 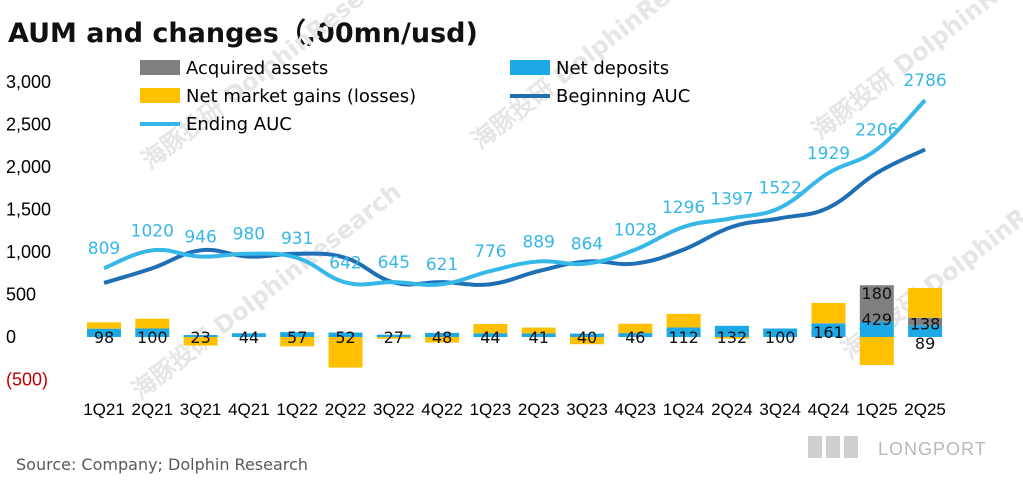 I want to click on ending-auc-label: 2786, so click(x=924, y=81).